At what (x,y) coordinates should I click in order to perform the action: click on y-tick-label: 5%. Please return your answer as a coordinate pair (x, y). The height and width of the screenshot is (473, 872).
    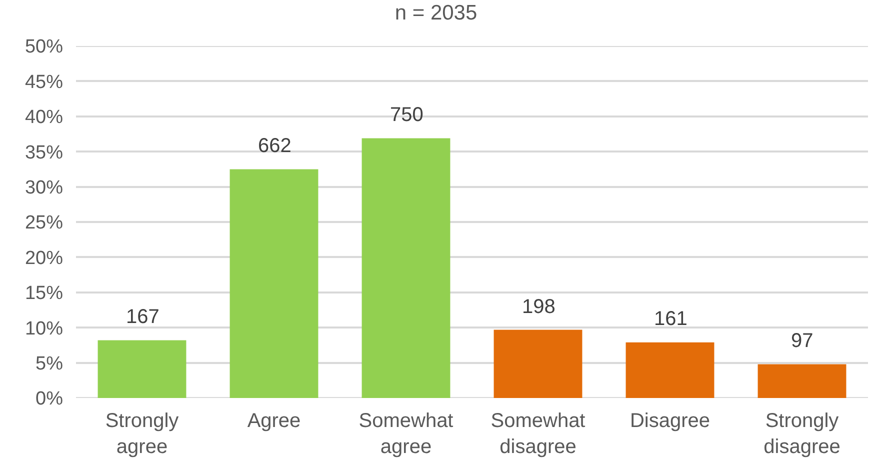
    Looking at the image, I should click on (50, 363).